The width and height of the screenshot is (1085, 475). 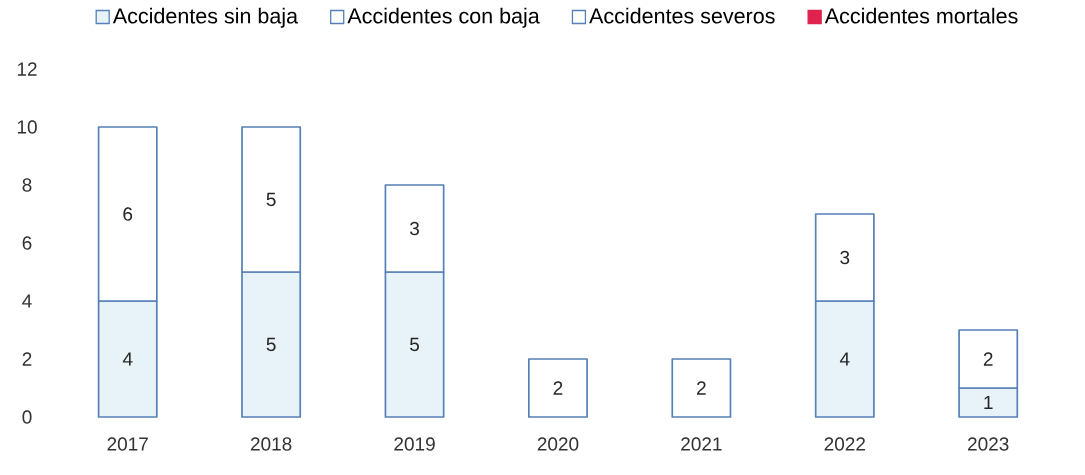 I want to click on legend-label: Accidentes con baja, so click(x=443, y=17).